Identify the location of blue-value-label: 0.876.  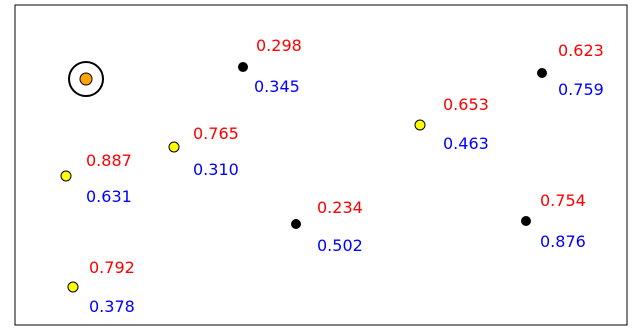
(563, 241).